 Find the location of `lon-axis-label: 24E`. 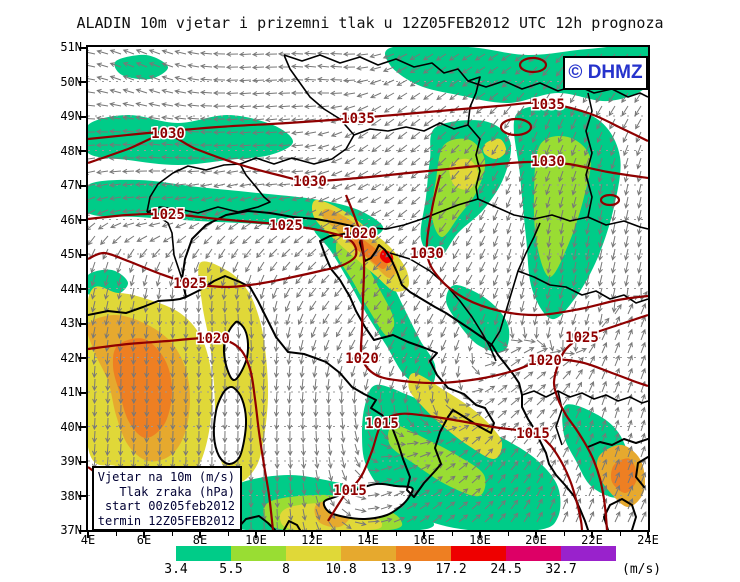

lon-axis-label: 24E is located at coordinates (648, 540).